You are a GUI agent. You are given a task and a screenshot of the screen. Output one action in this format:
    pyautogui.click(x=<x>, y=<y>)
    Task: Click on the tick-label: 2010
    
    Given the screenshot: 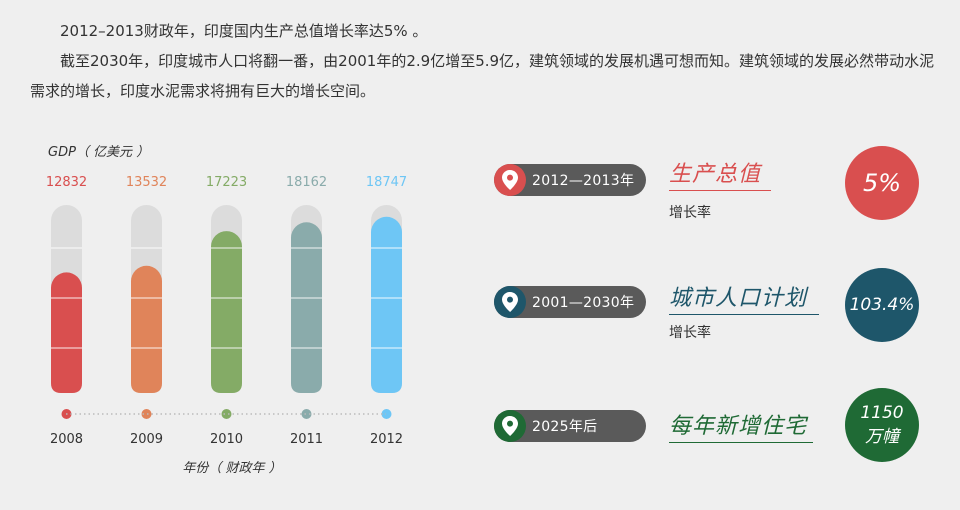 What is the action you would take?
    pyautogui.click(x=226, y=439)
    